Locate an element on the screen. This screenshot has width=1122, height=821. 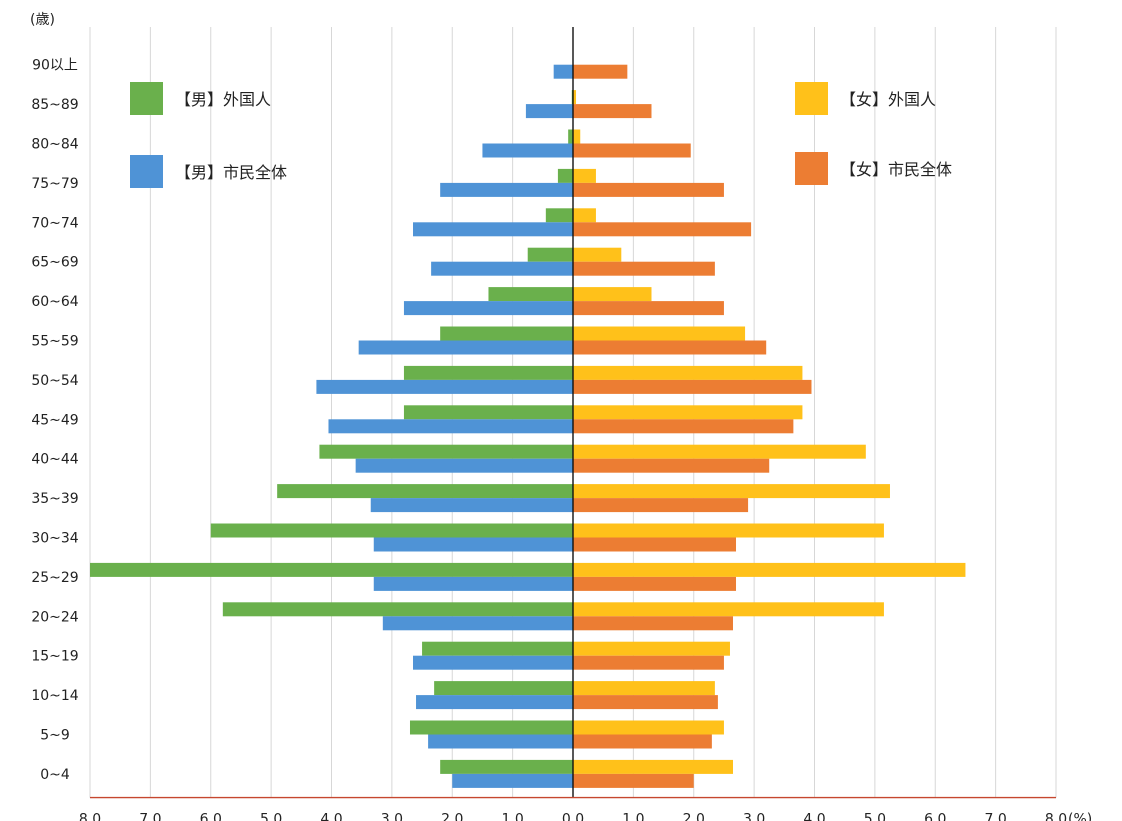
age-group-label: 60~64 is located at coordinates (54, 302).